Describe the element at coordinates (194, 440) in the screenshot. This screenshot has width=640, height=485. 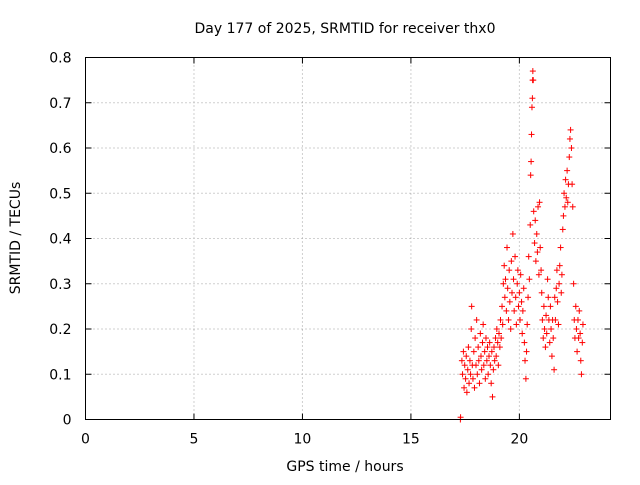
I see `x-tick-label: 5` at that location.